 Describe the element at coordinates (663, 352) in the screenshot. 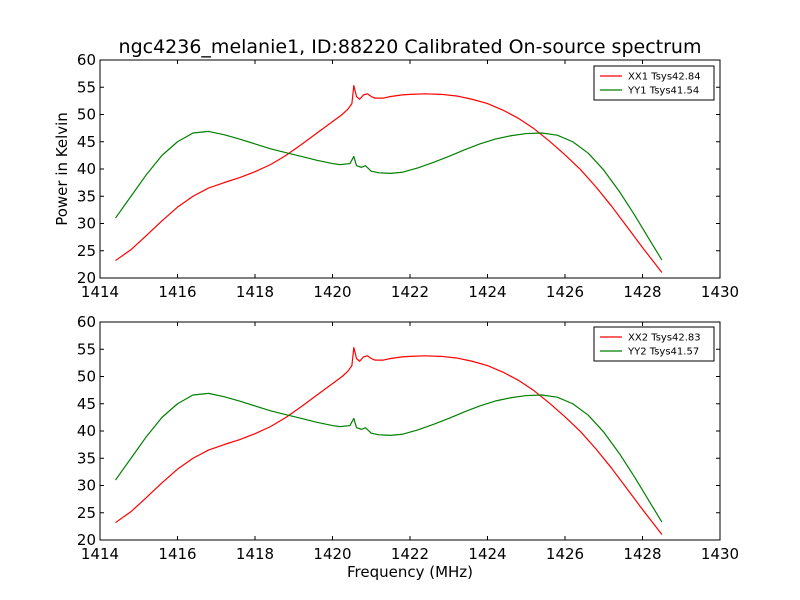

I see `legend-entry-label: YY2 Tsys41.57` at that location.